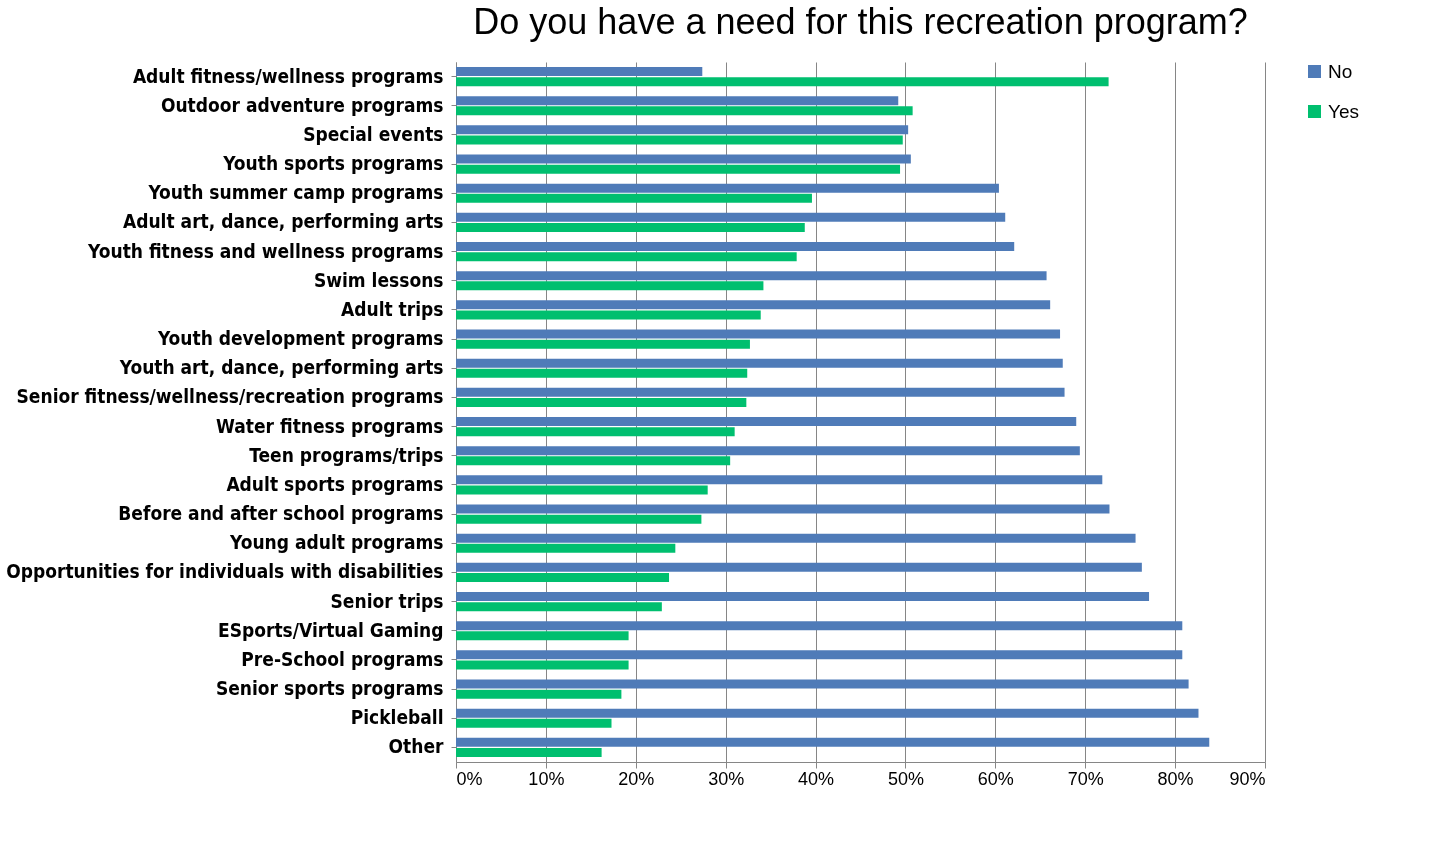  Describe the element at coordinates (283, 221) in the screenshot. I see `y-tick-label: Adult art, dance, performing arts` at that location.